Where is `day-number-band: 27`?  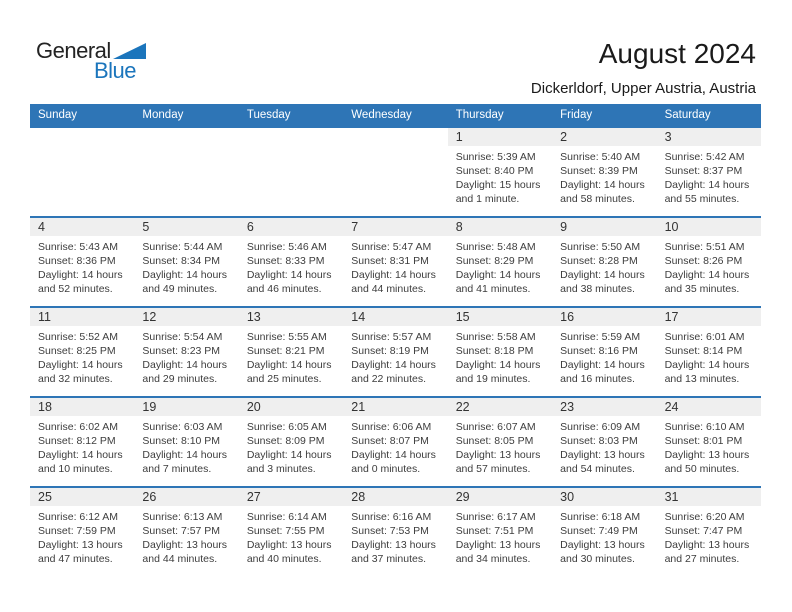 day-number-band: 27 is located at coordinates (291, 497).